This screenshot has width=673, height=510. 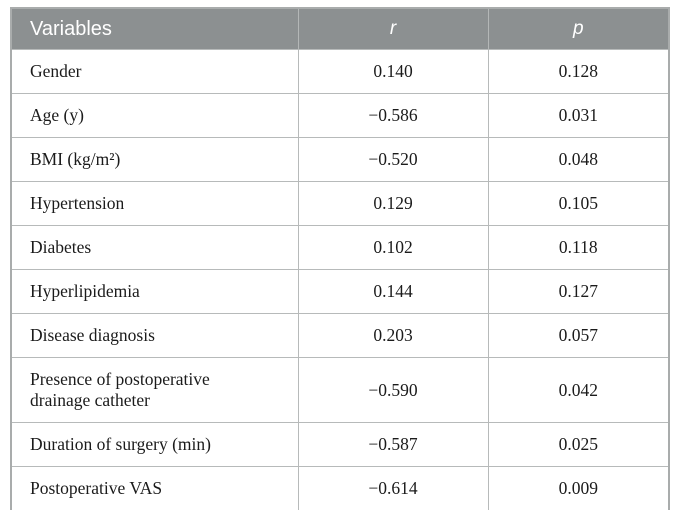 What do you see at coordinates (392, 29) in the screenshot?
I see `header-r: r` at bounding box center [392, 29].